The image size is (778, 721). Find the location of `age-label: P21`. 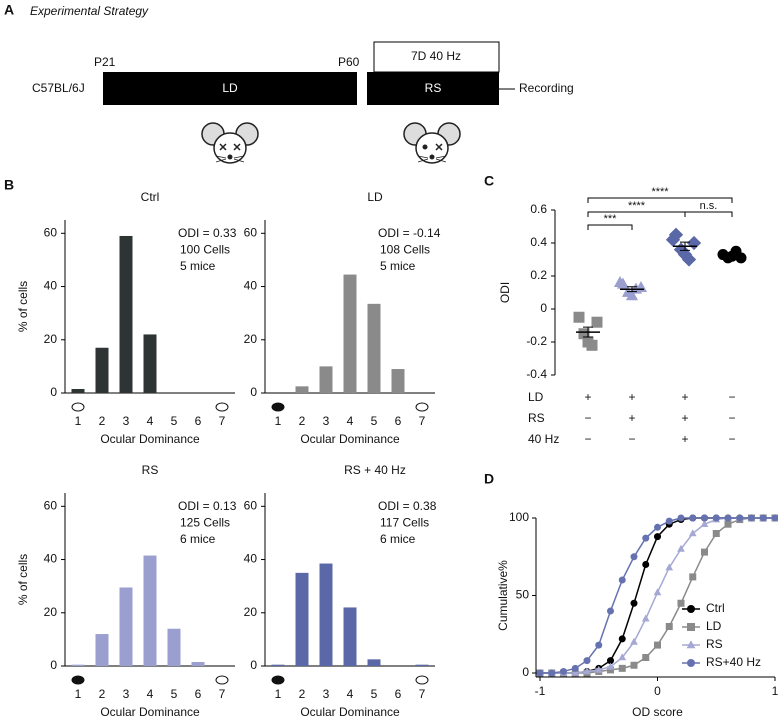

age-label: P21 is located at coordinates (105, 62).